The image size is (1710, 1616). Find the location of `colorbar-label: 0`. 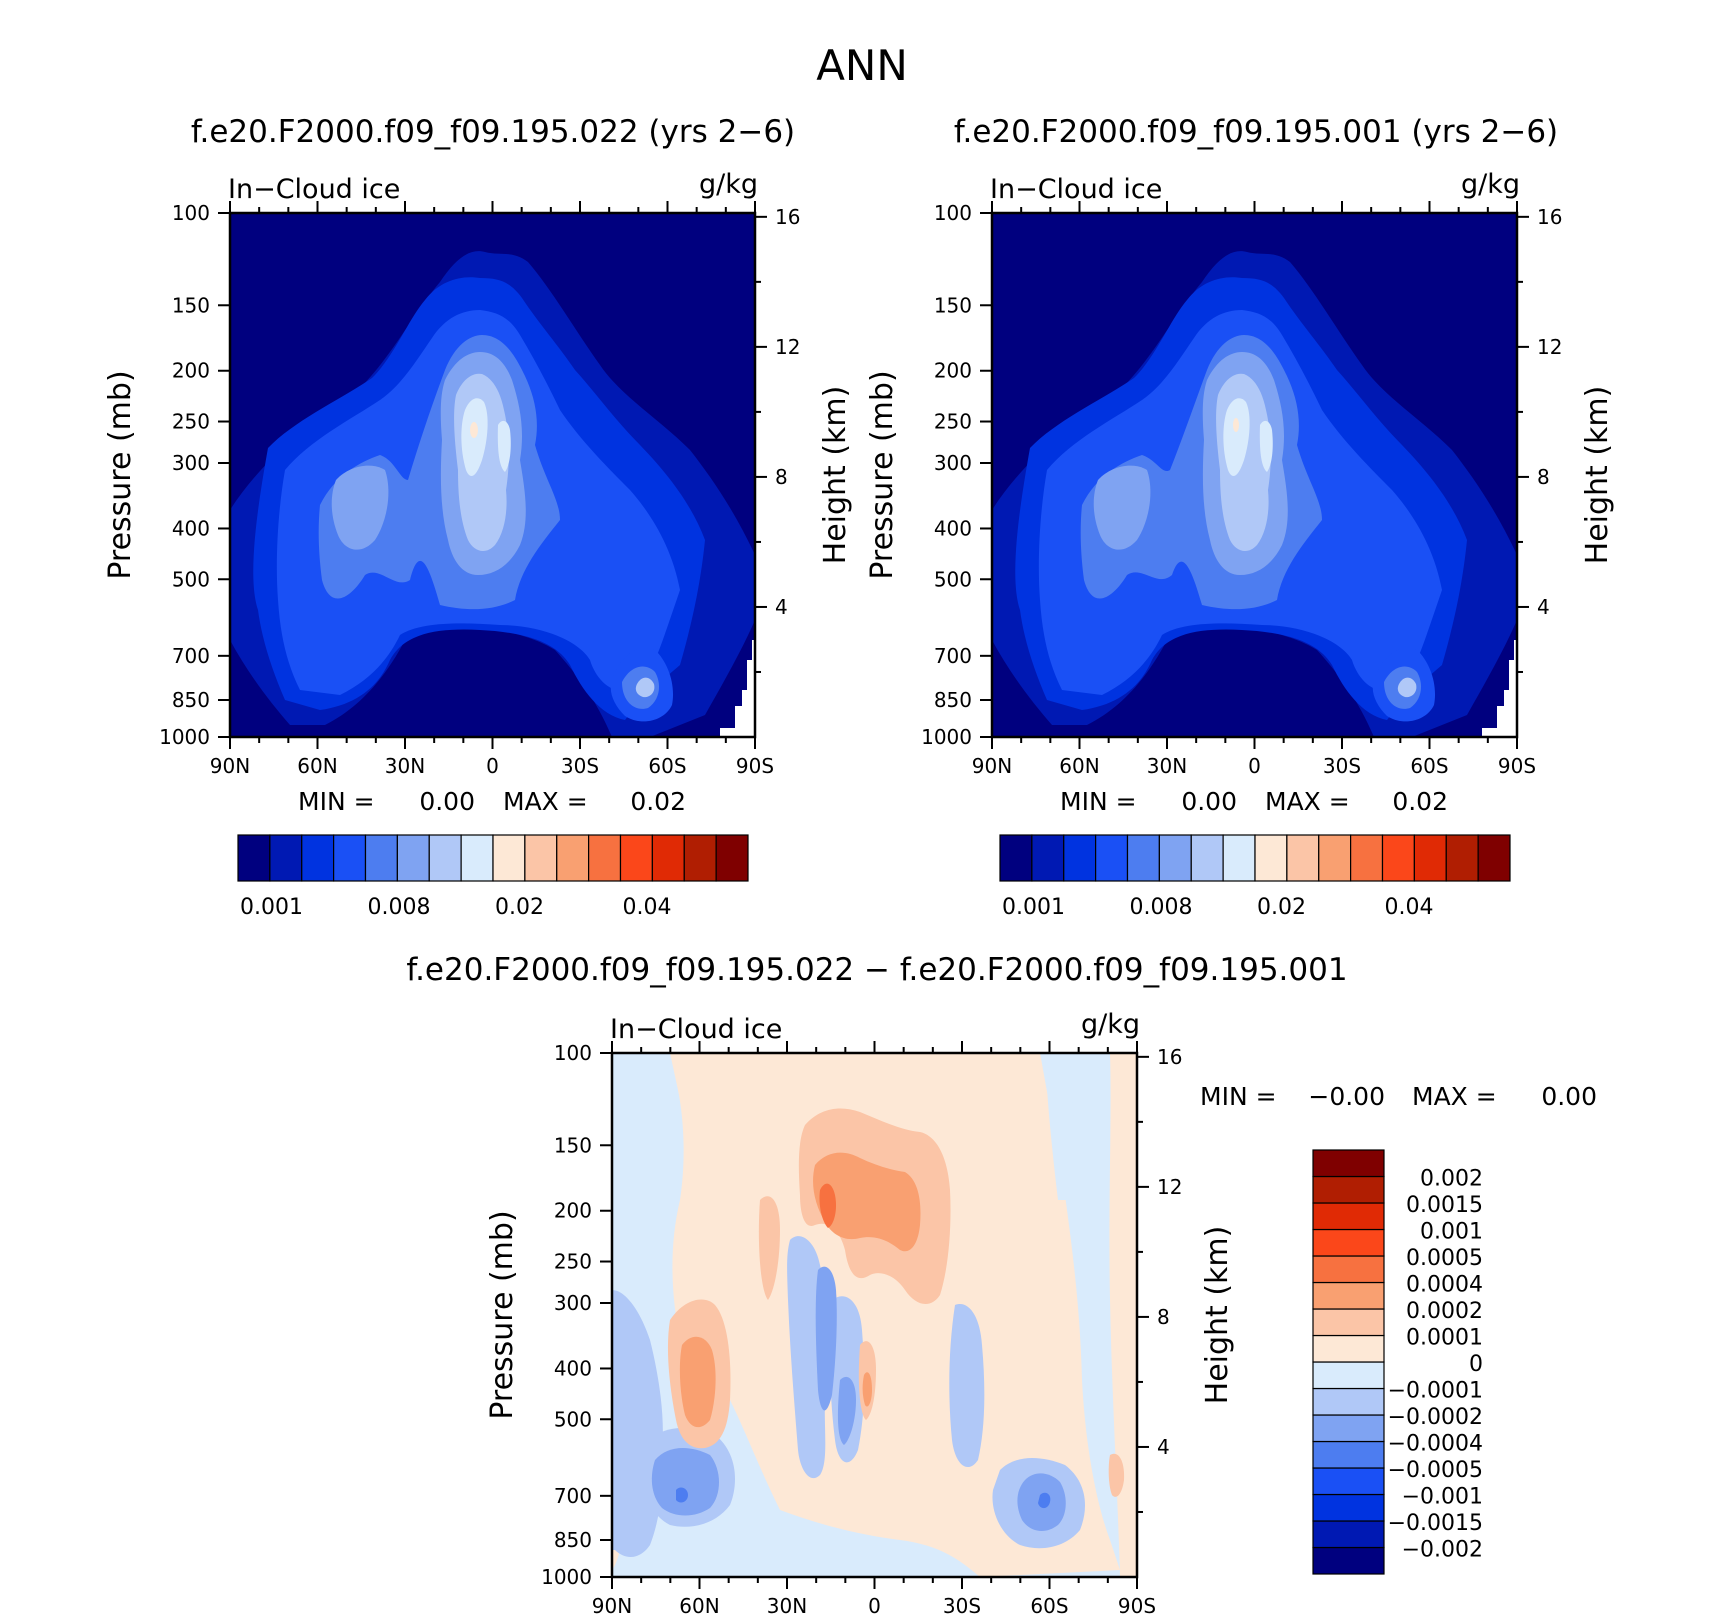

colorbar-label: 0 is located at coordinates (1476, 1364).